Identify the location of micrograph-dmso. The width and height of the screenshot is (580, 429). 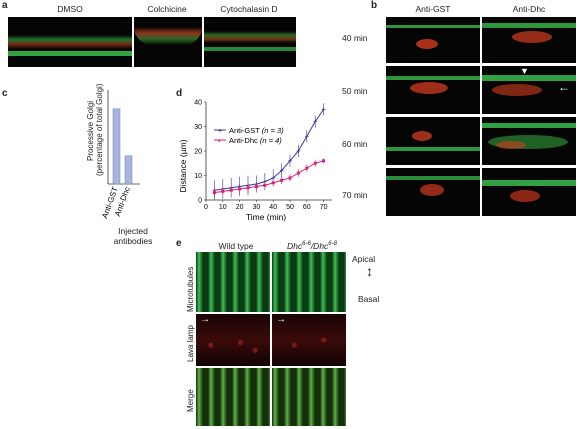
(70, 42).